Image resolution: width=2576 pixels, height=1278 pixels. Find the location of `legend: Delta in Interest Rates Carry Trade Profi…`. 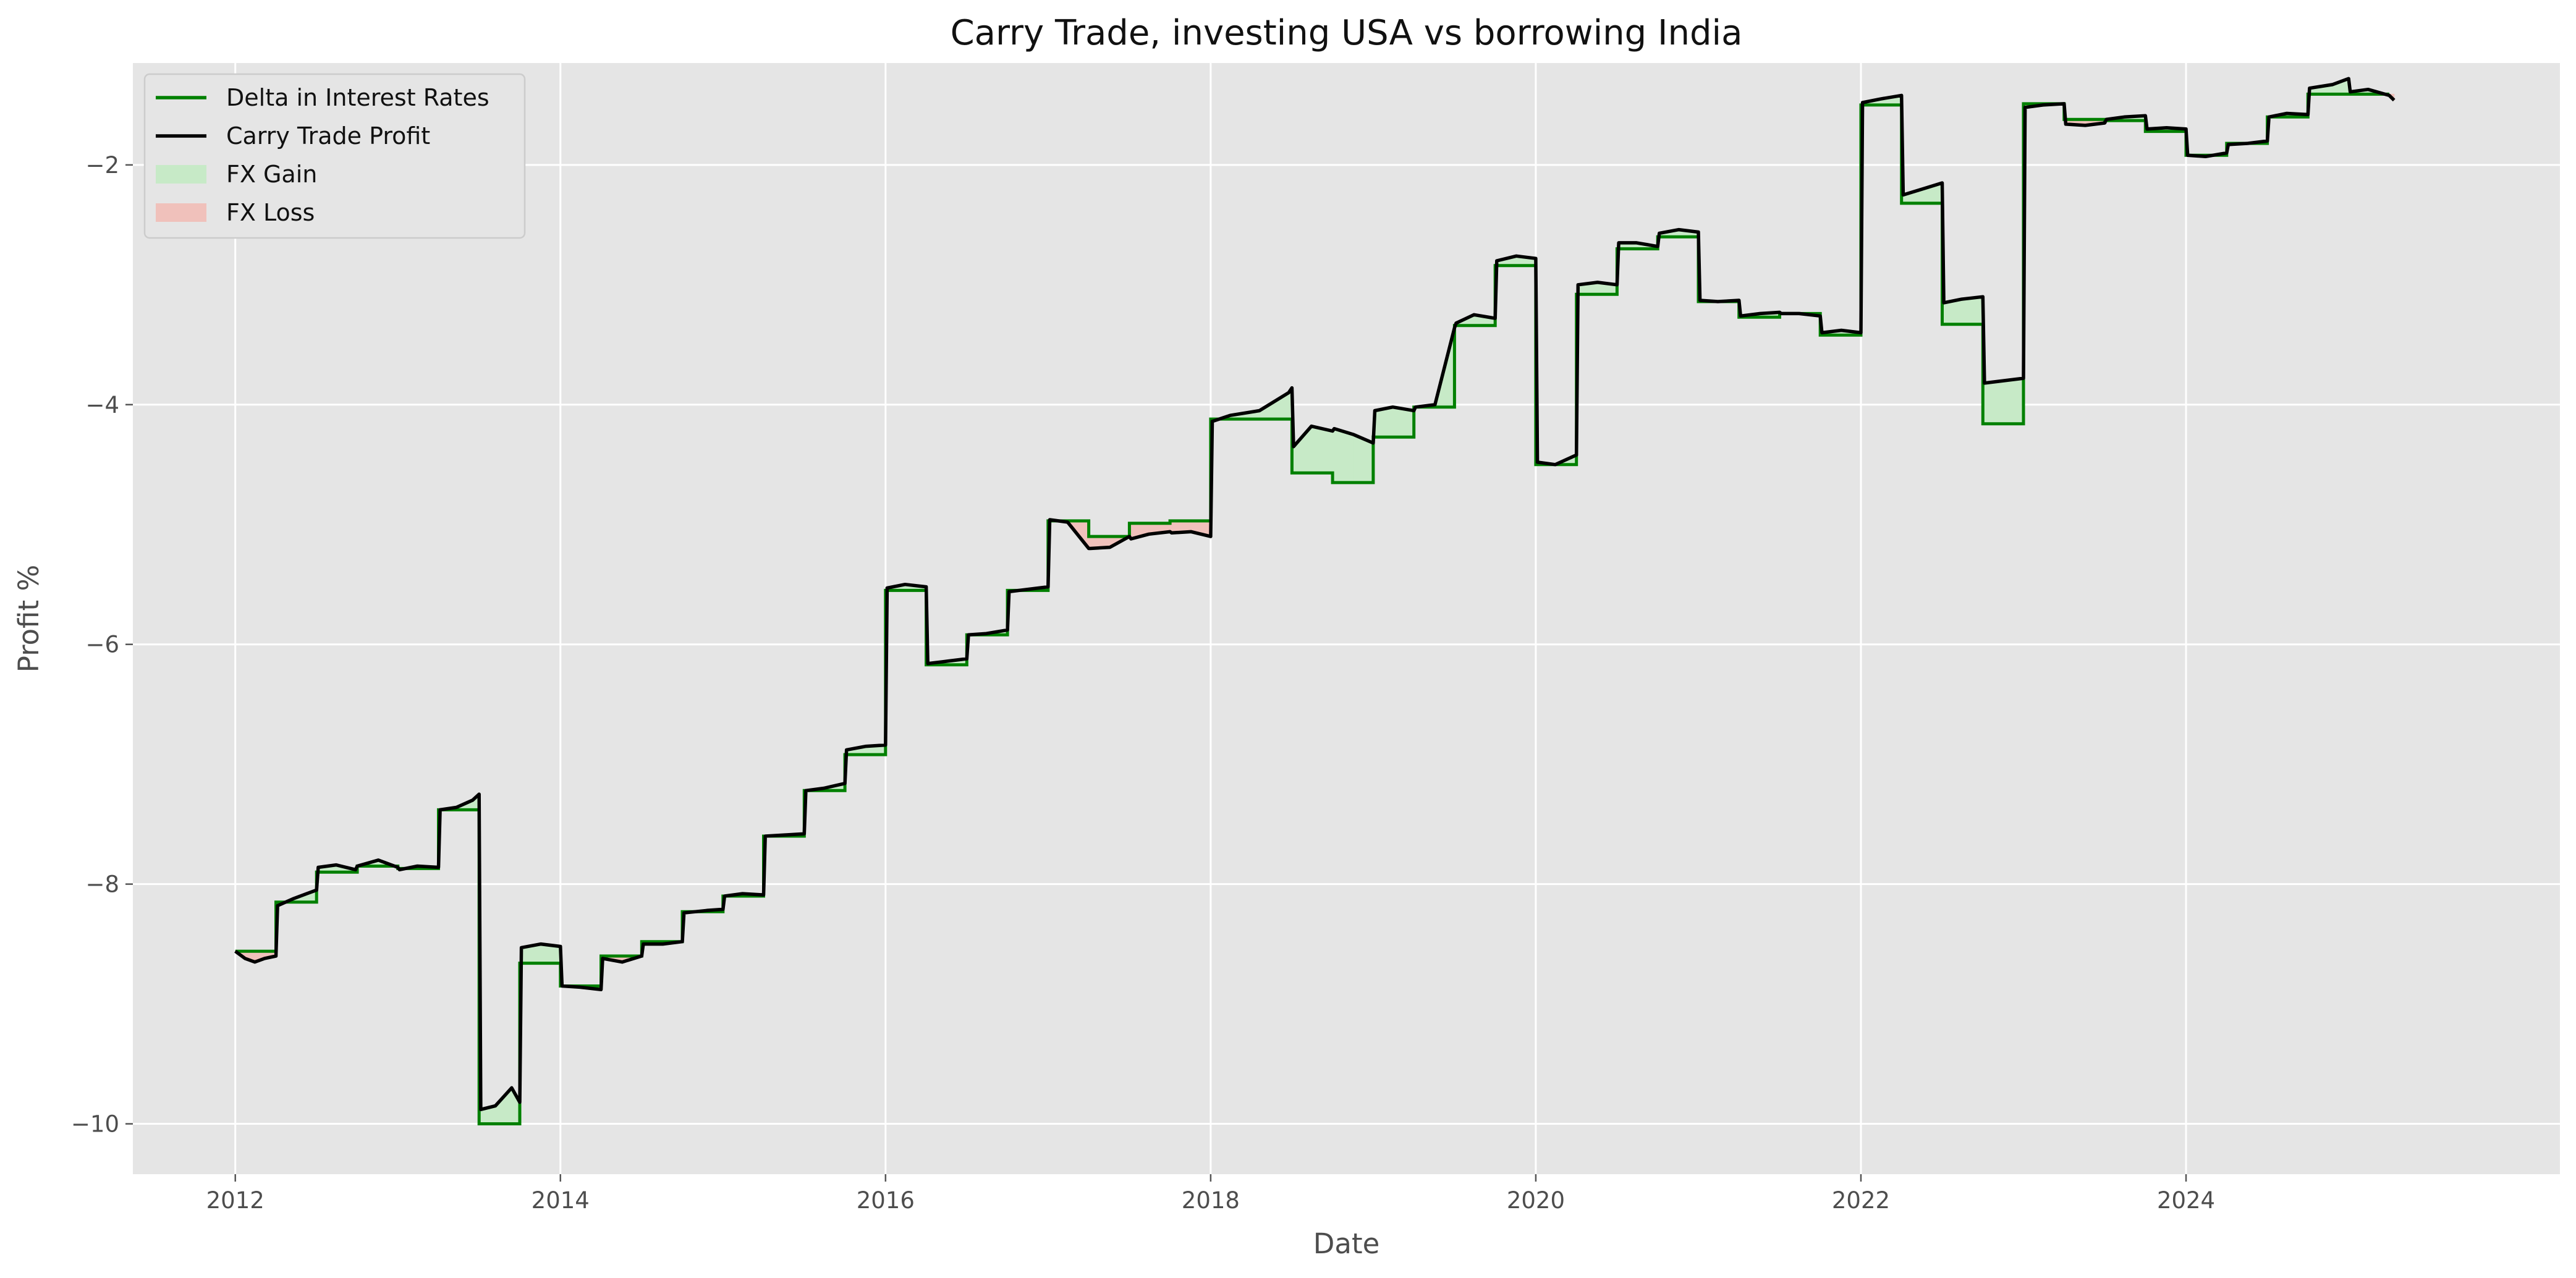

legend: Delta in Interest Rates Carry Trade Profi… is located at coordinates (334, 156).